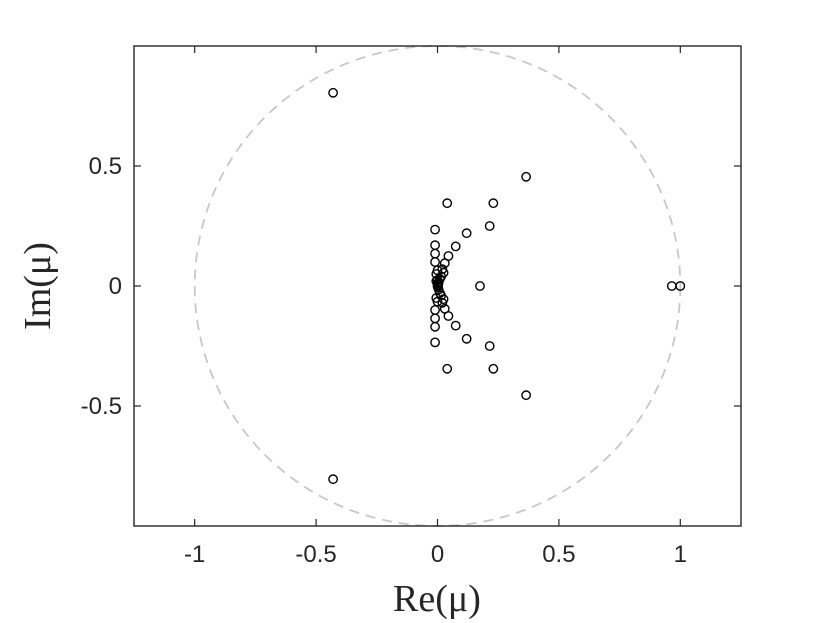  Describe the element at coordinates (194, 554) in the screenshot. I see `x-tick-label: -1` at that location.